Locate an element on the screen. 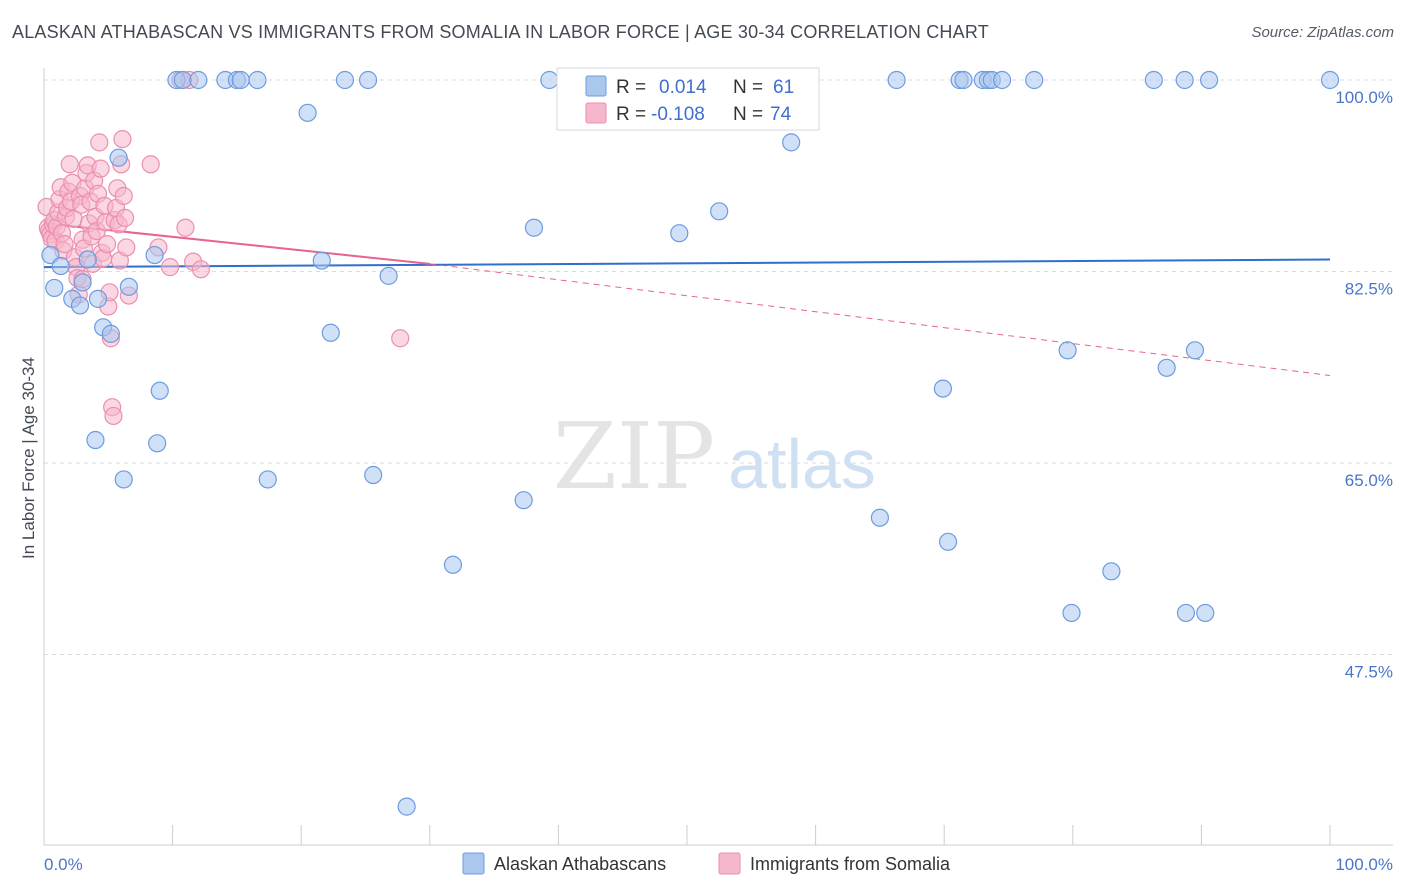  bottom-legend-label-pink: Immigrants from Somalia is located at coordinates (850, 864).